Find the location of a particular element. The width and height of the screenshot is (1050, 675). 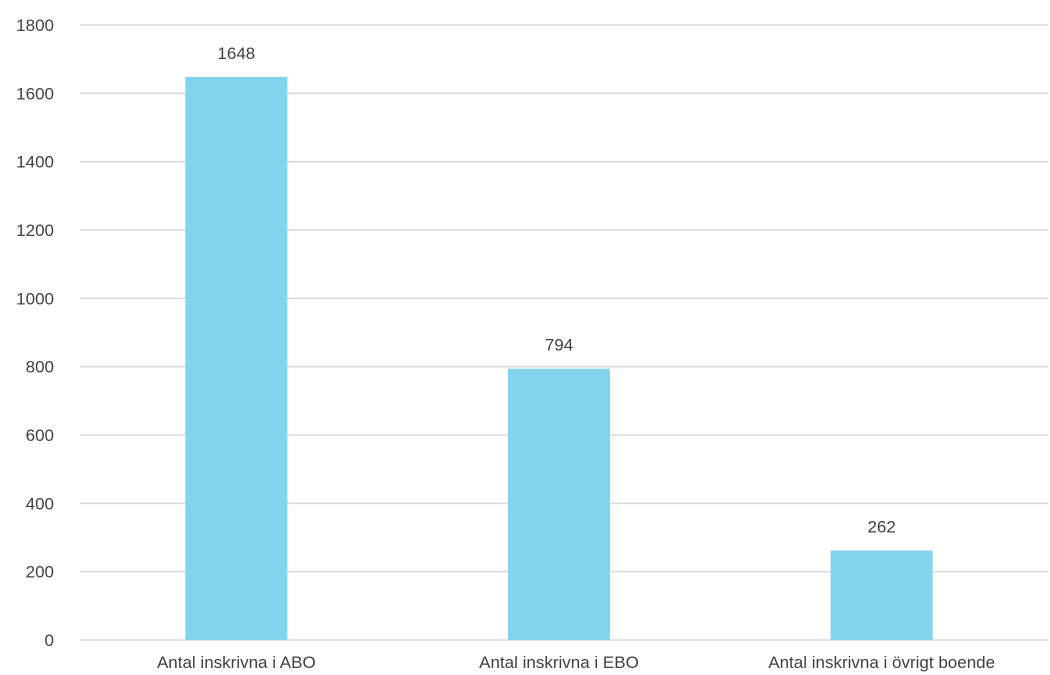

y-axis: 0 200 400 600 800 1000 1200 1400 1600 1800 is located at coordinates (35, 333).